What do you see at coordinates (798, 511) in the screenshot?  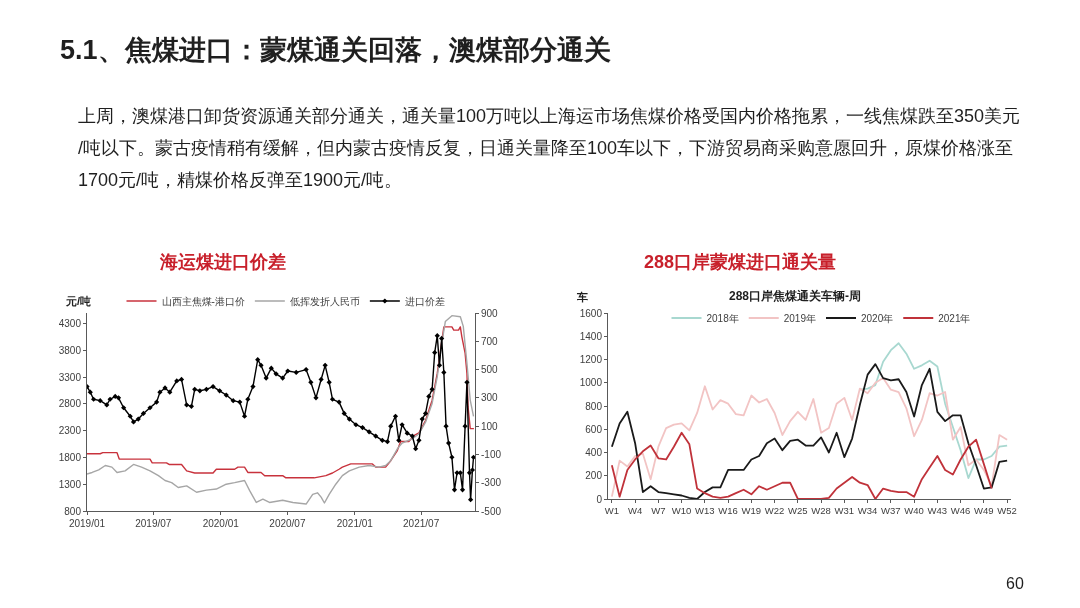 I see `x-tick-label: W25` at bounding box center [798, 511].